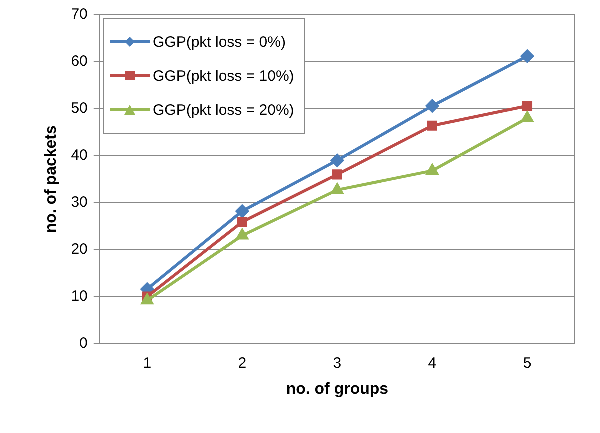  I want to click on y-tick-label: 10, so click(79, 296).